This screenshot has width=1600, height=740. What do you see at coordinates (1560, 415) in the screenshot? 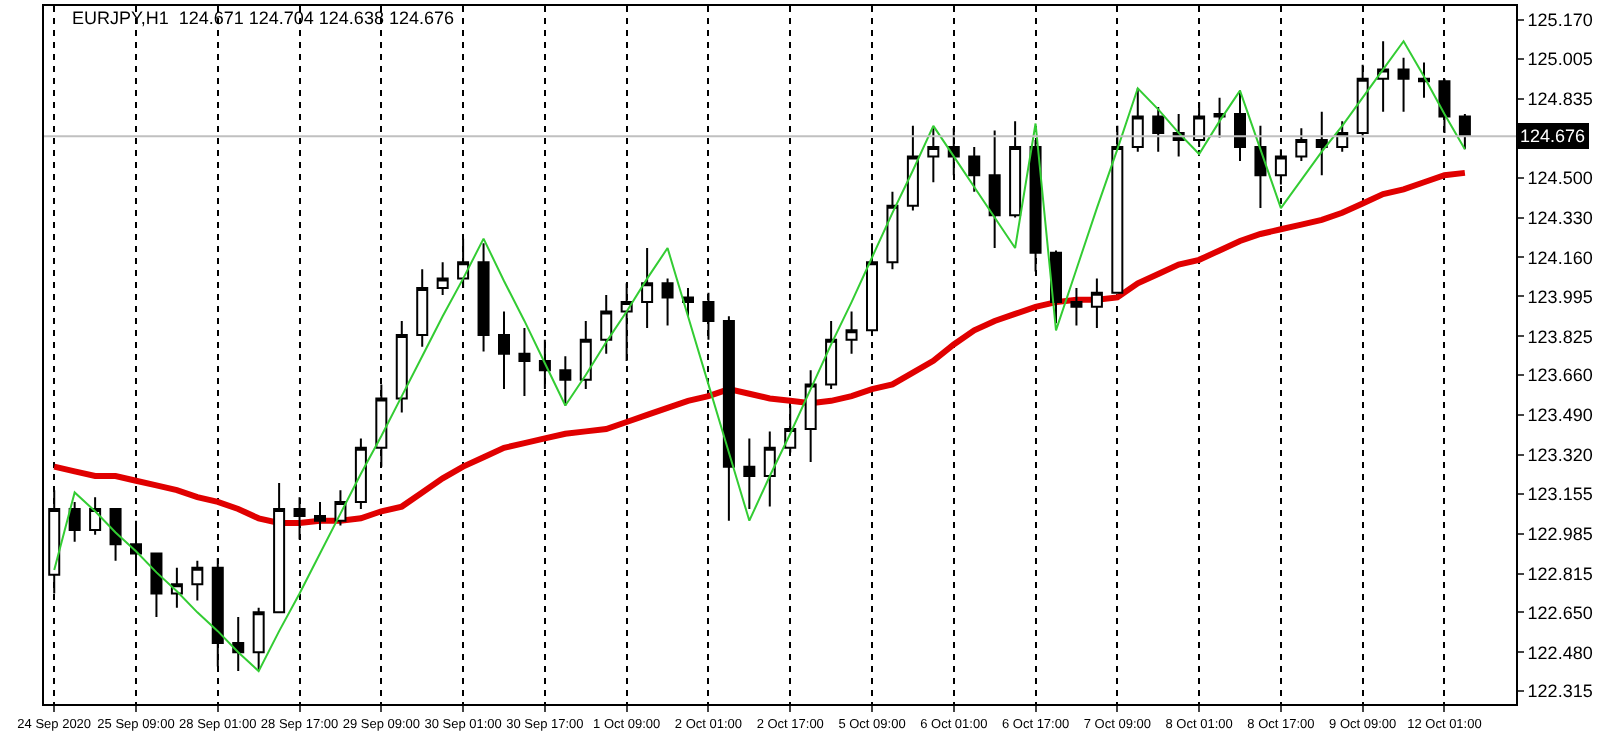
I see `y-tick-label: 123.490` at bounding box center [1560, 415].